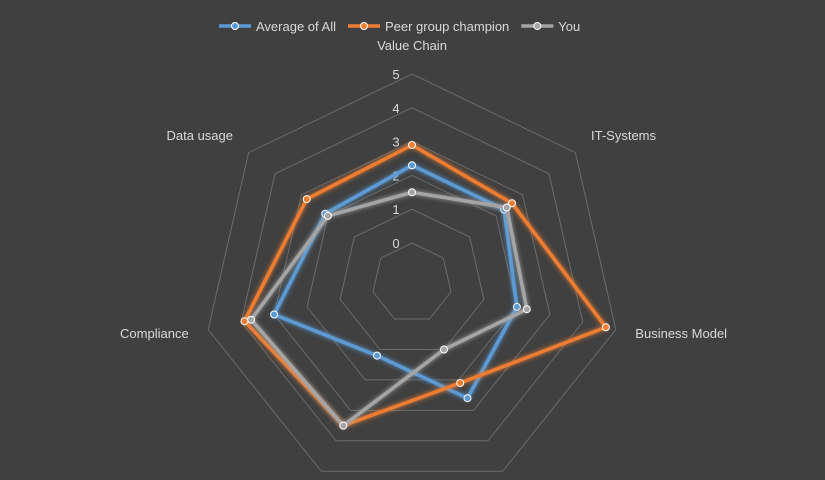  What do you see at coordinates (363, 26) in the screenshot?
I see `legend-marker-peer-group-champion` at bounding box center [363, 26].